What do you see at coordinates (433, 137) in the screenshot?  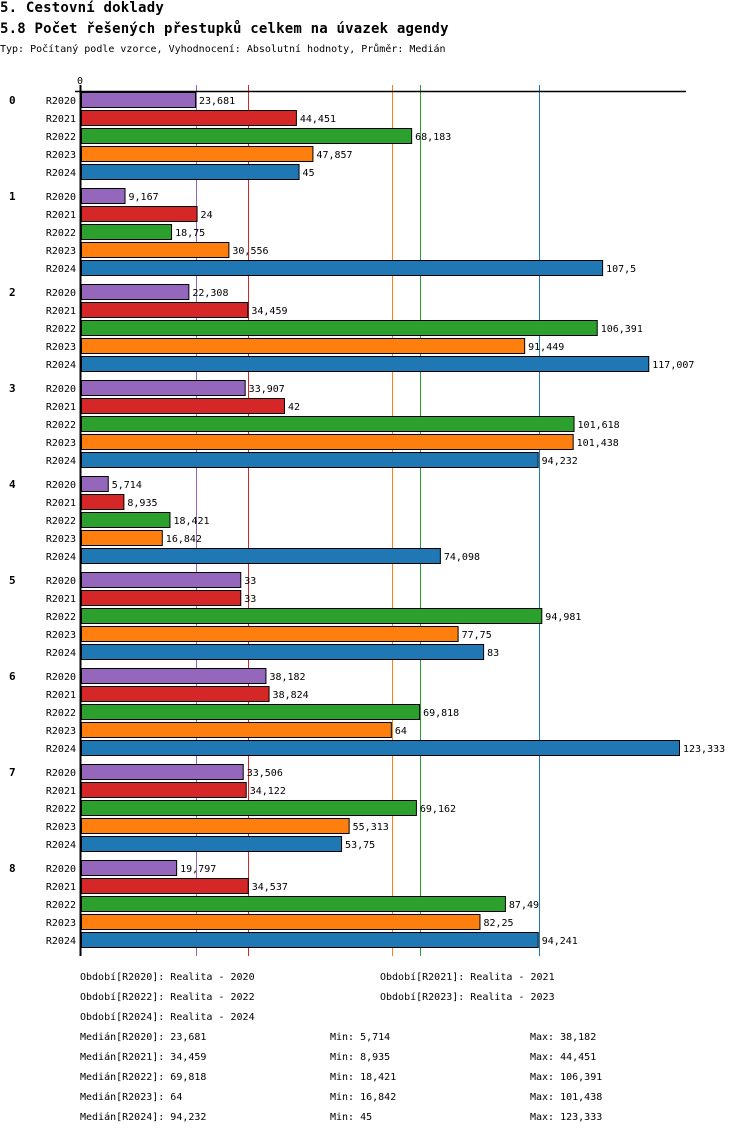 I see `value-label: 68,183` at bounding box center [433, 137].